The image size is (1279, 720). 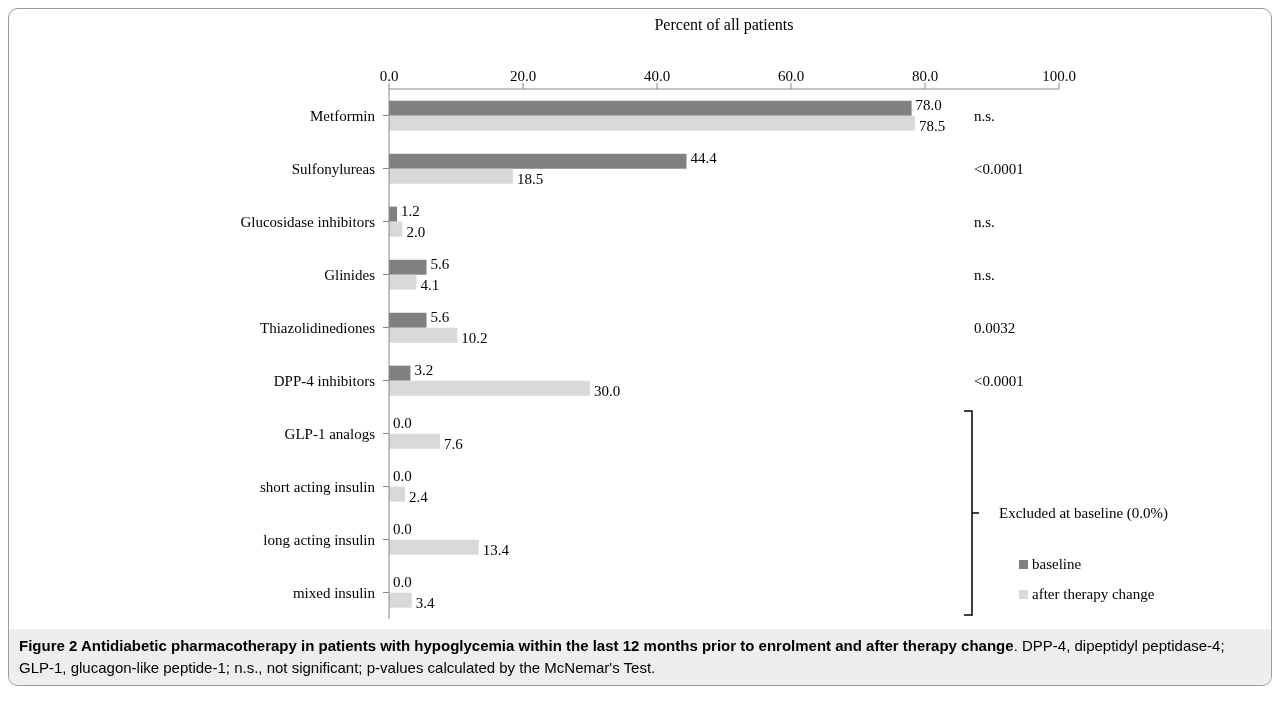 What do you see at coordinates (308, 221) in the screenshot?
I see `y-tick-label: Glucosidase inhibitors` at bounding box center [308, 221].